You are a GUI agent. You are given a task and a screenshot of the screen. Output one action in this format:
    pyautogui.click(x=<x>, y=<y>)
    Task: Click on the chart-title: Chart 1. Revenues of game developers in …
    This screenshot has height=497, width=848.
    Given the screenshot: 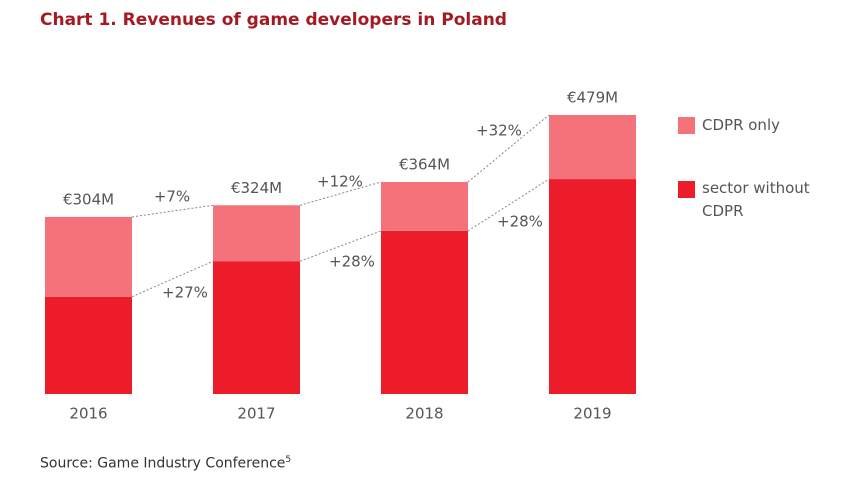 What is the action you would take?
    pyautogui.click(x=273, y=20)
    